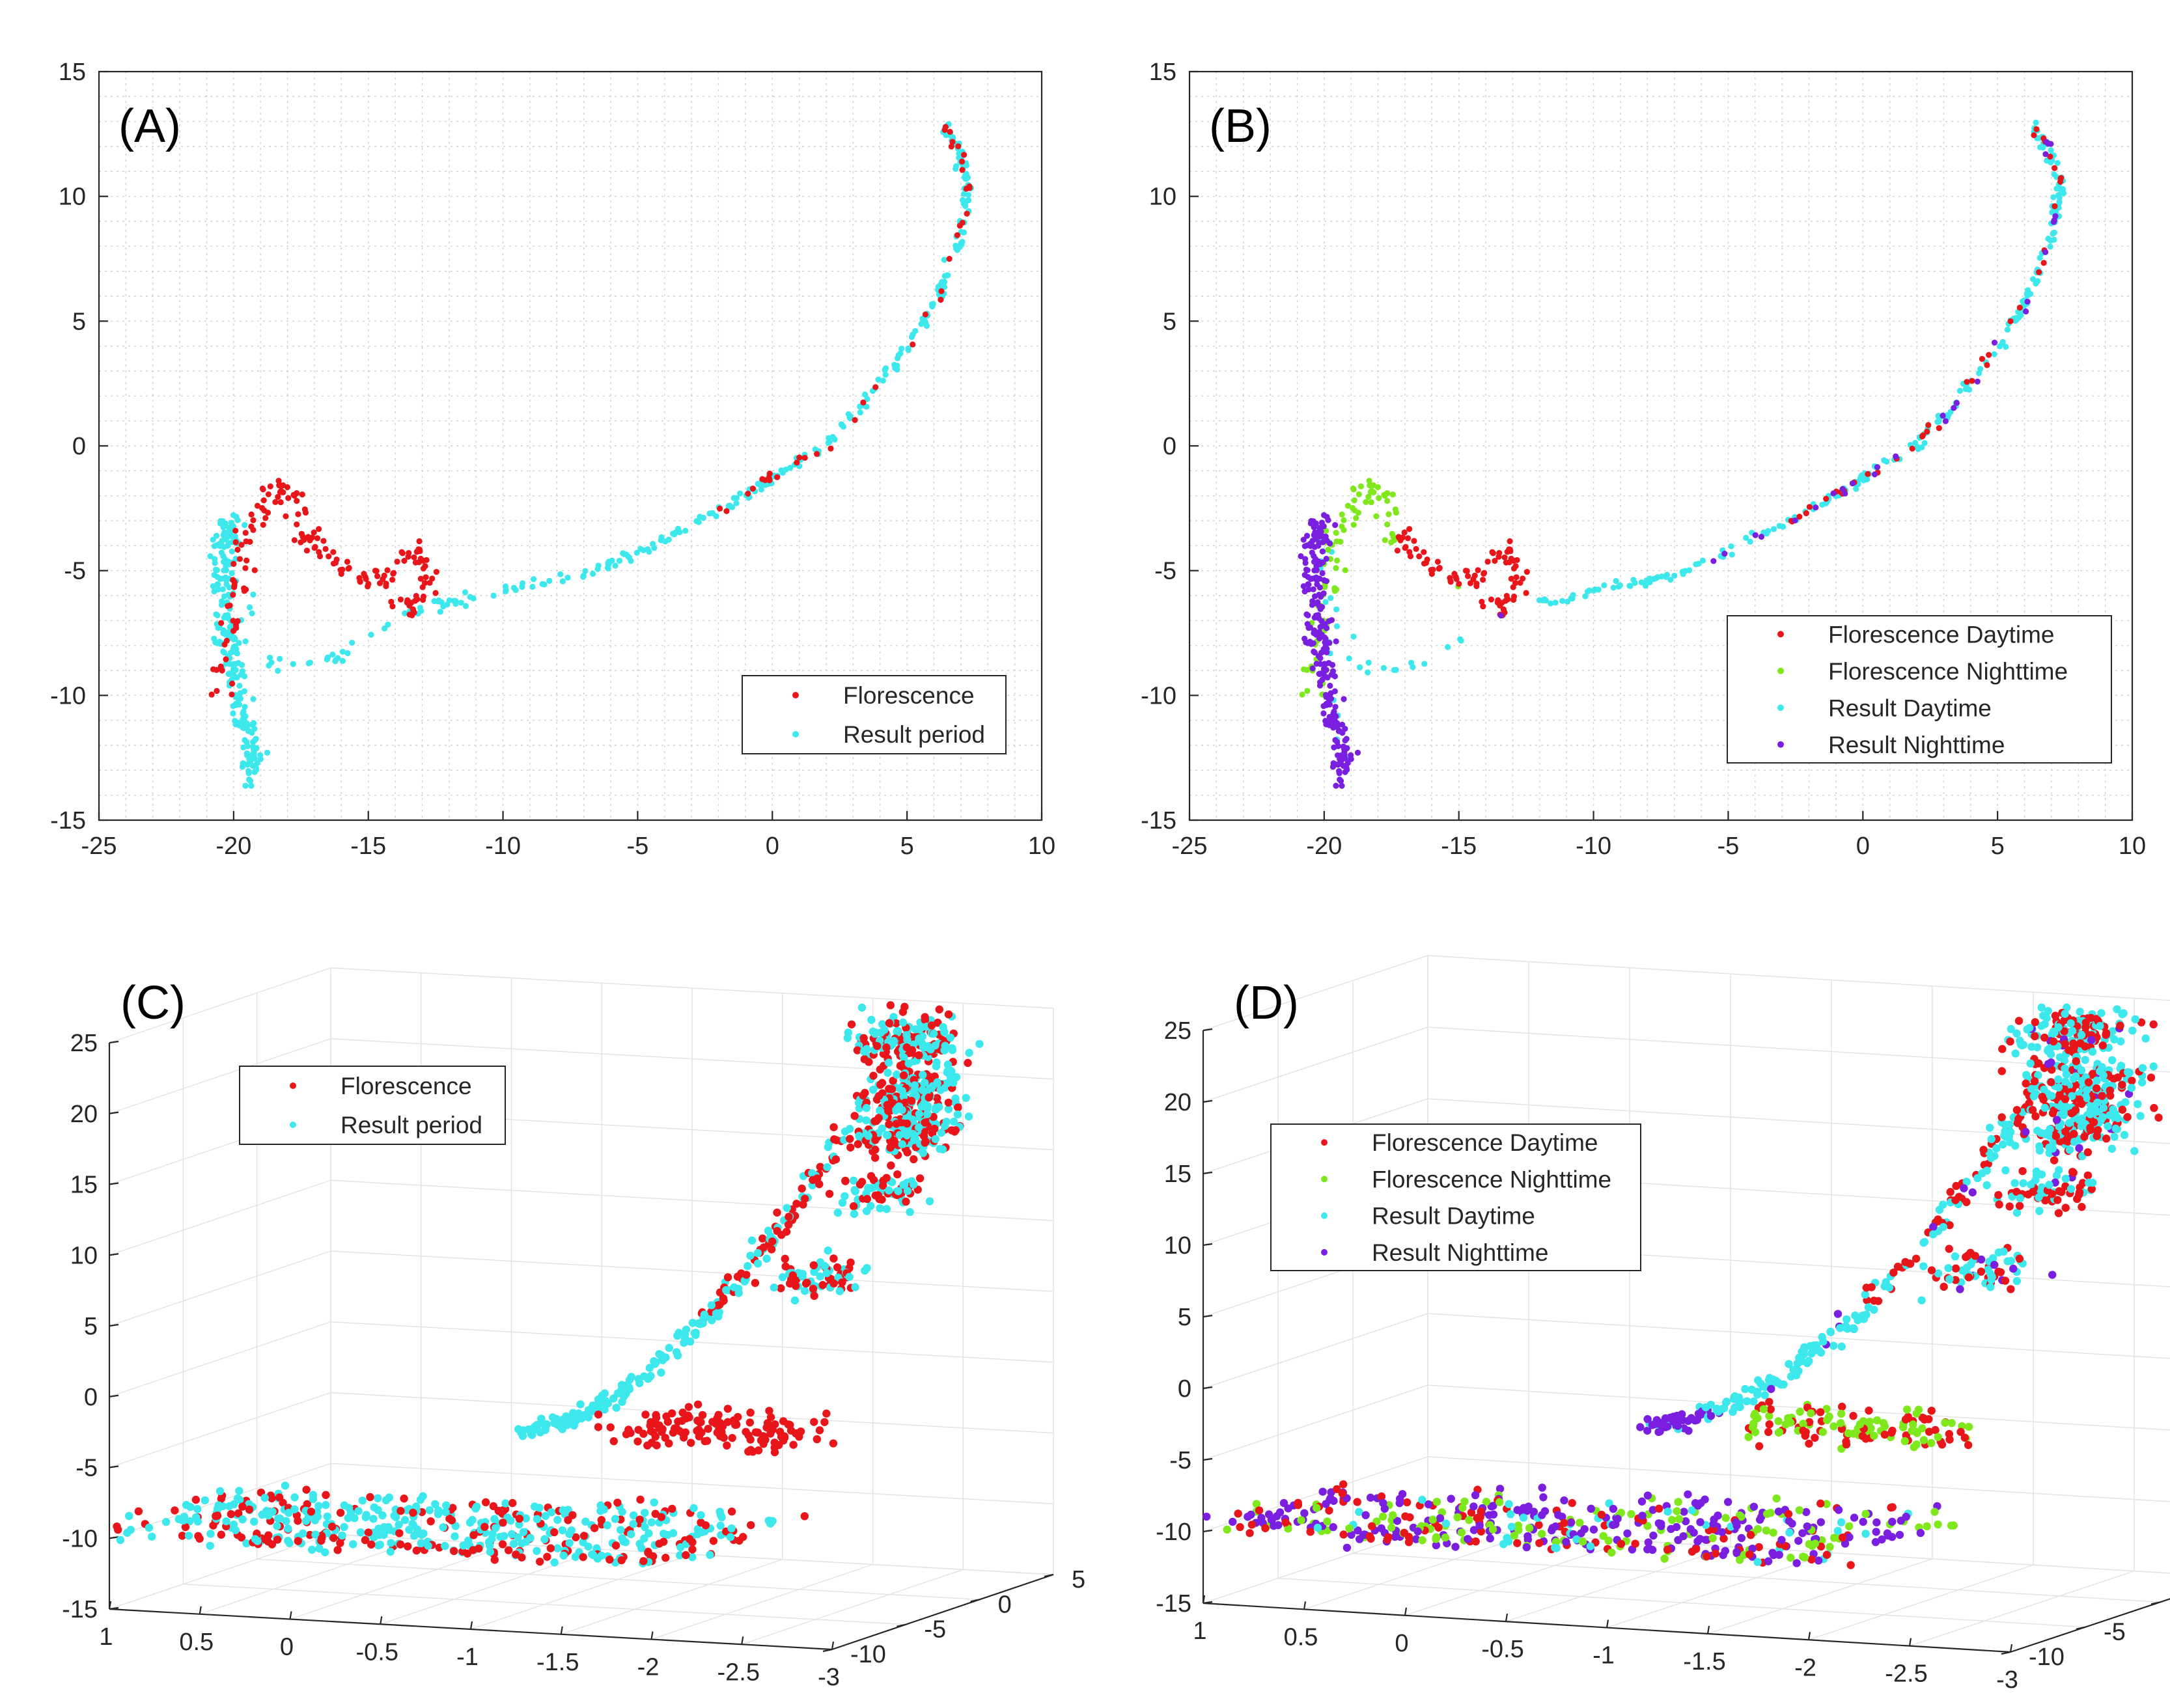  What do you see at coordinates (1948, 671) in the screenshot?
I see `legend-label: Florescence Nighttime` at bounding box center [1948, 671].